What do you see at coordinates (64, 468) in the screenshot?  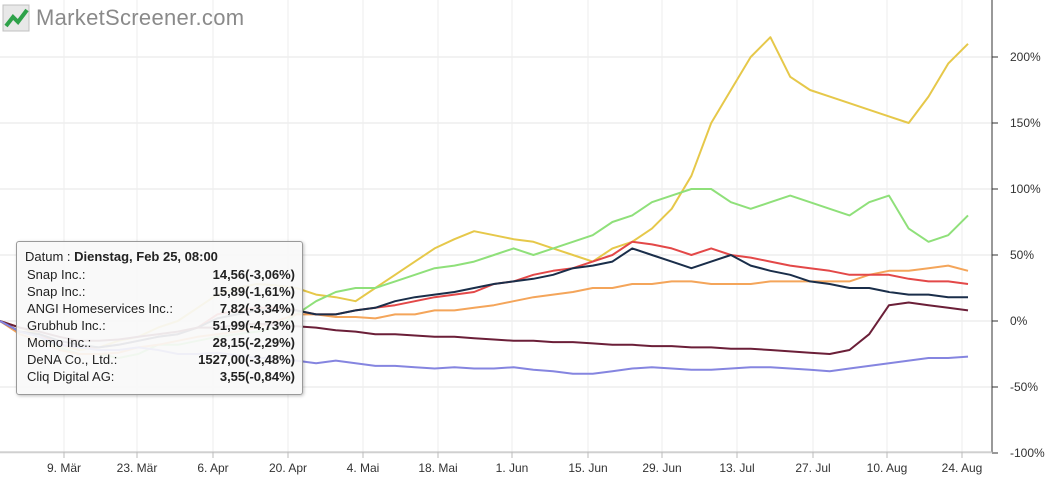 I see `x-tick-label: 9. Mär` at bounding box center [64, 468].